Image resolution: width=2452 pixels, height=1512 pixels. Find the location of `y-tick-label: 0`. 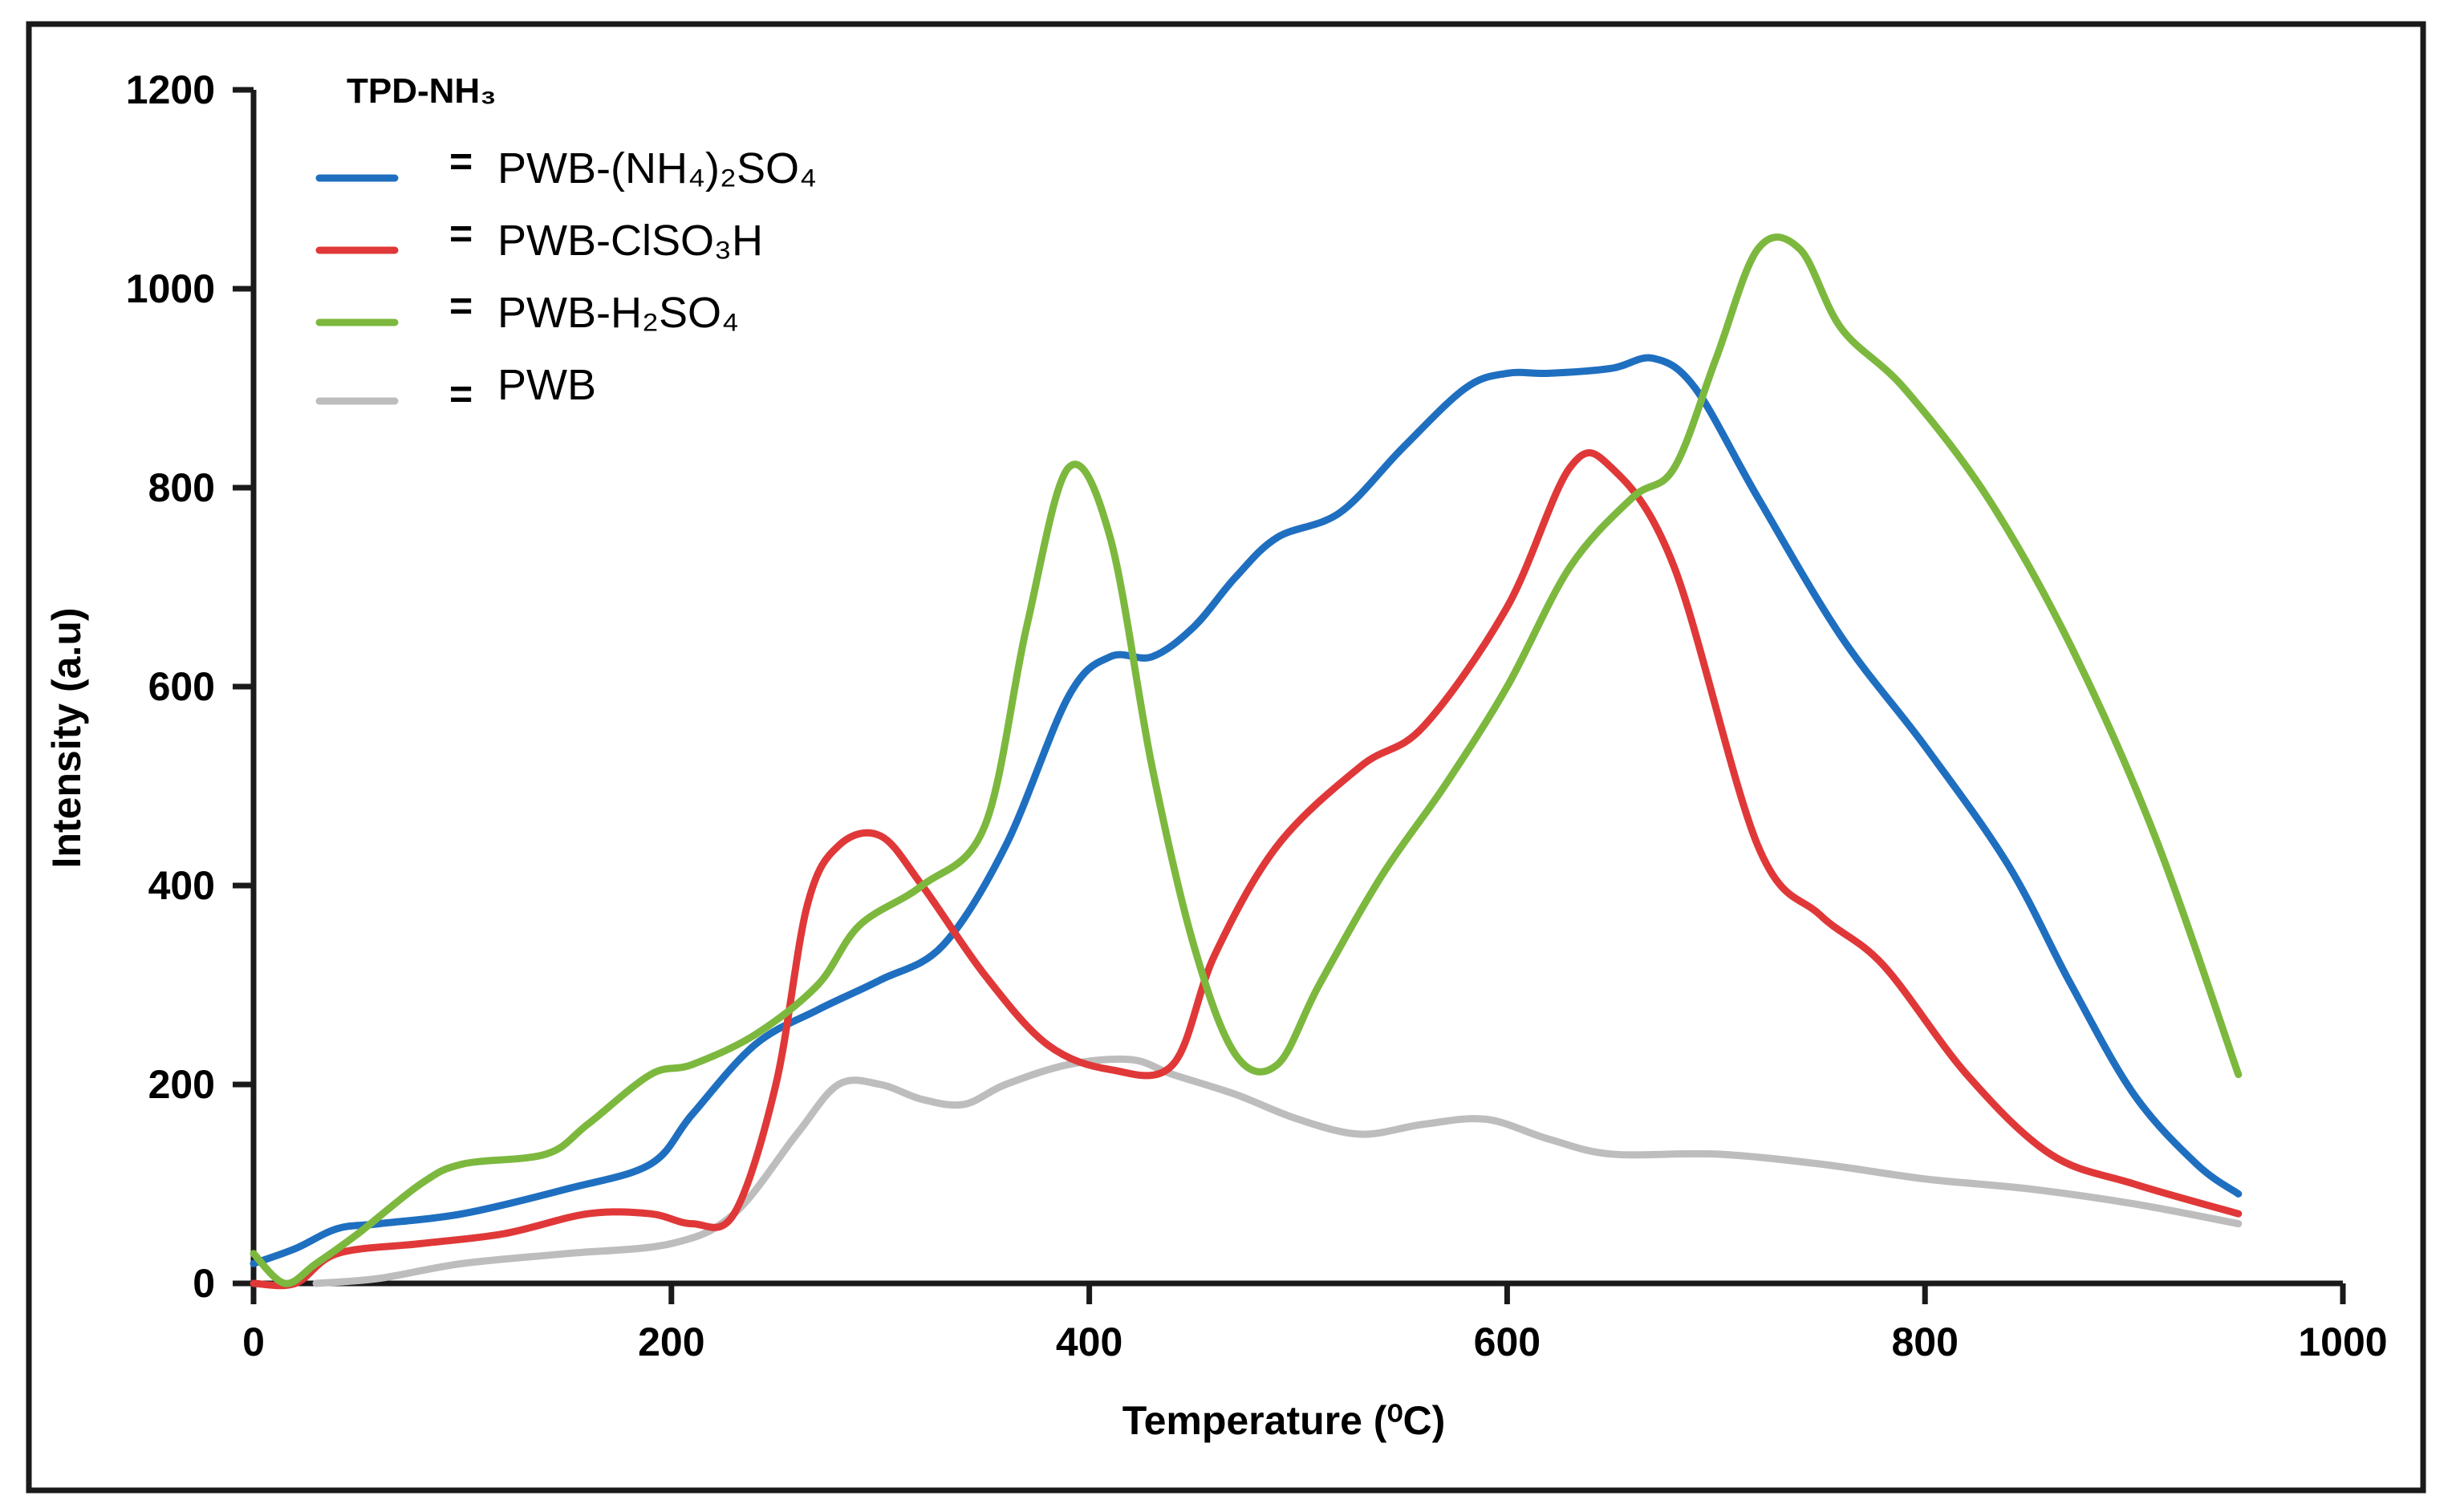

y-tick-label: 0 is located at coordinates (204, 1283).